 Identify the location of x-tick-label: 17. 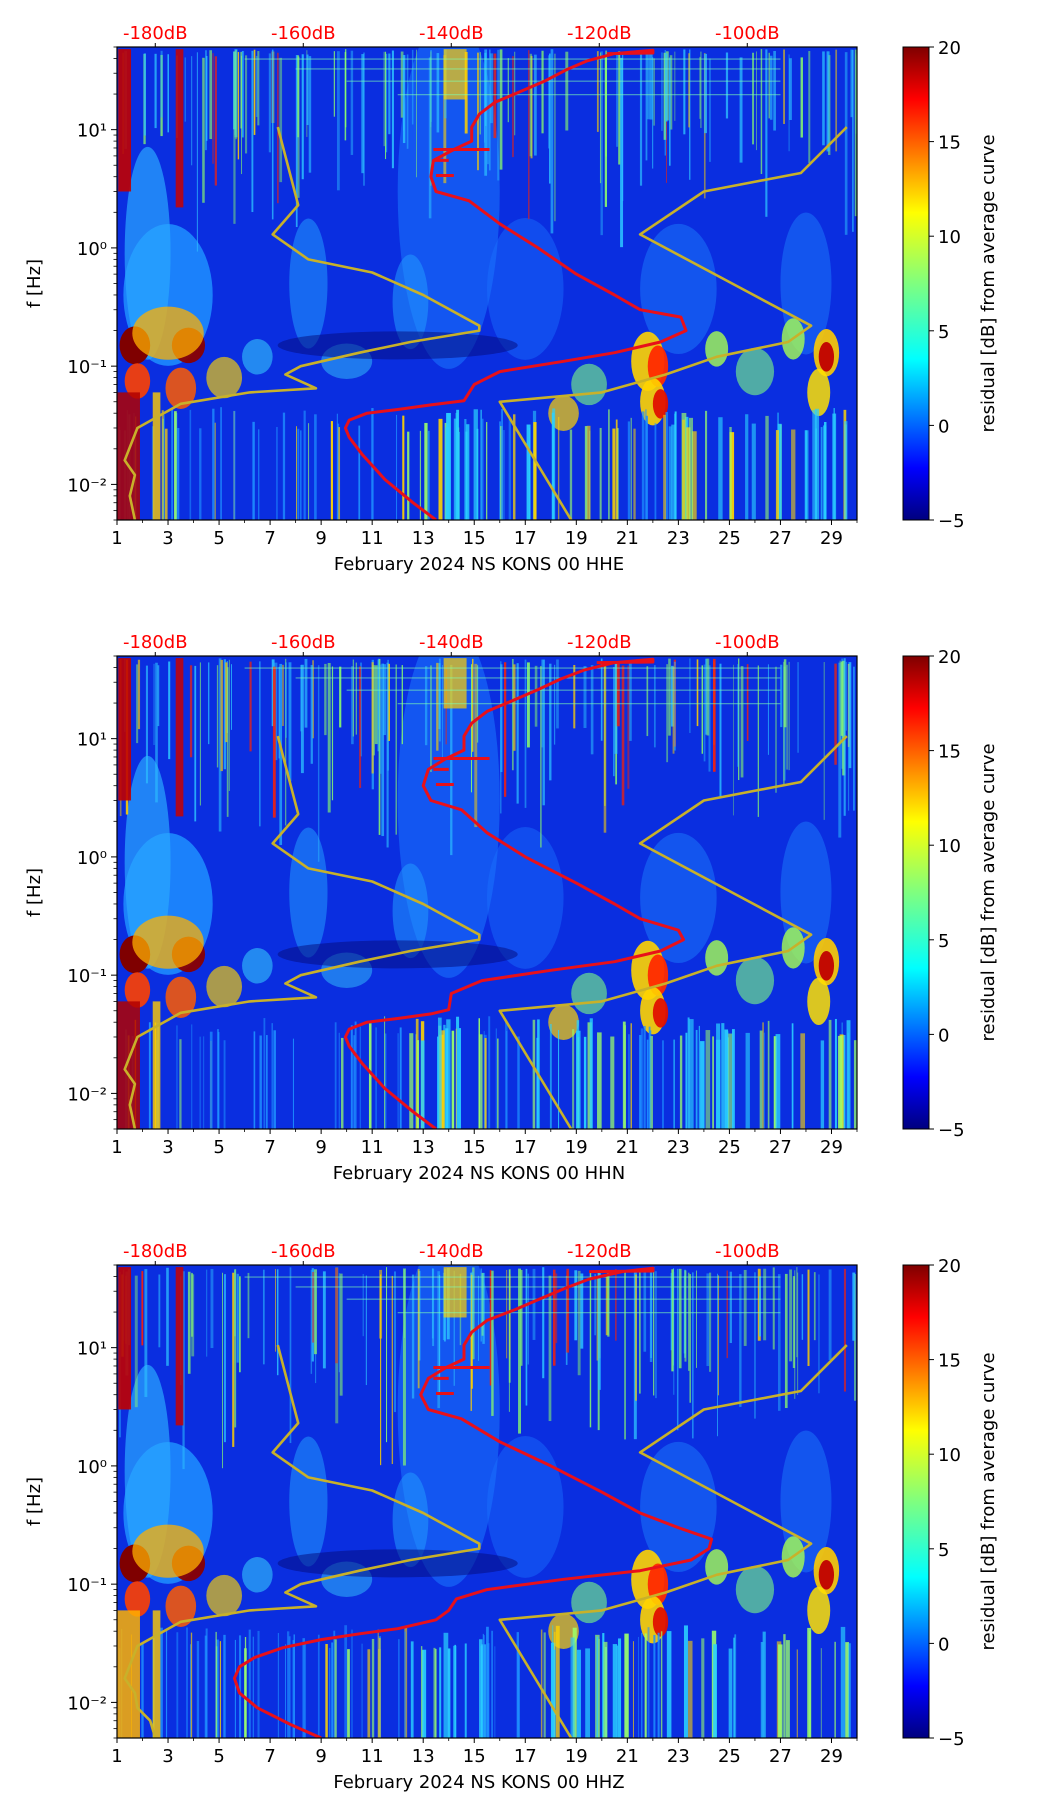
(525, 1147).